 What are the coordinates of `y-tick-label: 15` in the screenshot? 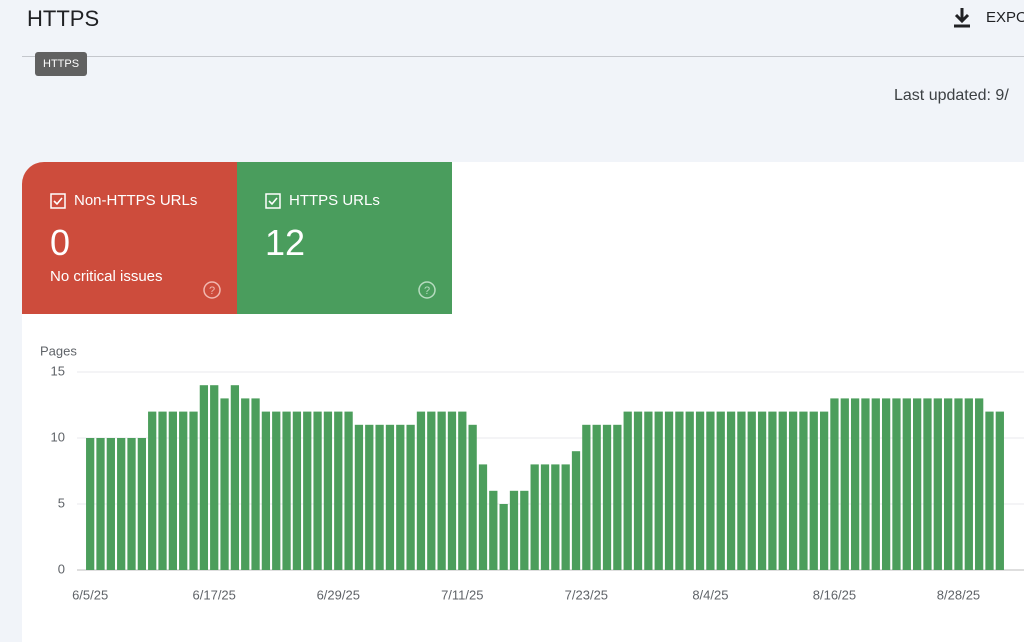 It's located at (58, 370).